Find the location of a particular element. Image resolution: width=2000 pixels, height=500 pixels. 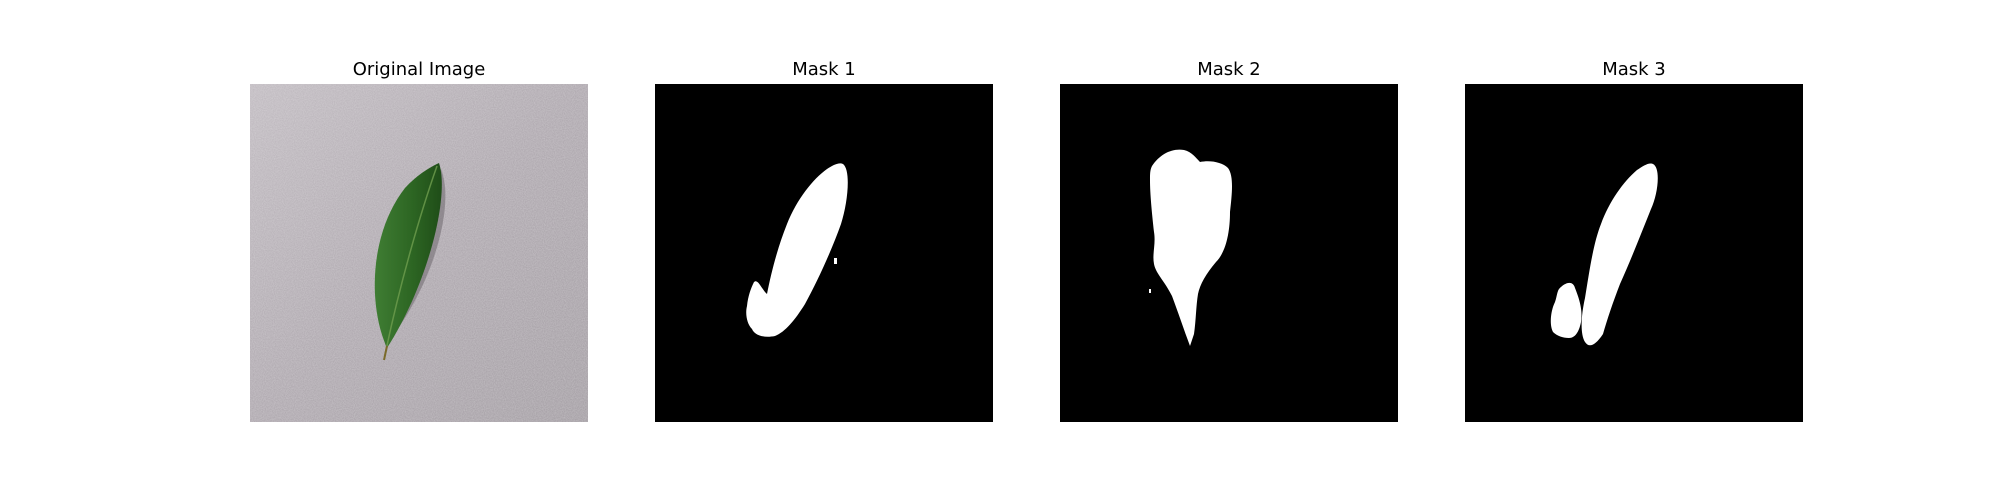

original-image-svg is located at coordinates (419, 253).